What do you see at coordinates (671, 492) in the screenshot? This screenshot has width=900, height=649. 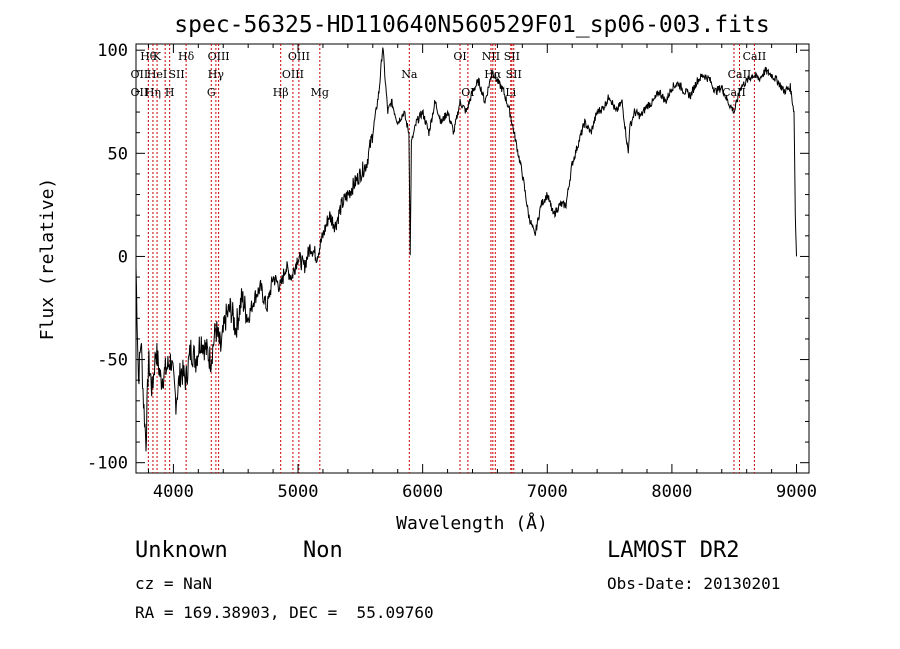 I see `x-tick-label: 8000` at bounding box center [671, 492].